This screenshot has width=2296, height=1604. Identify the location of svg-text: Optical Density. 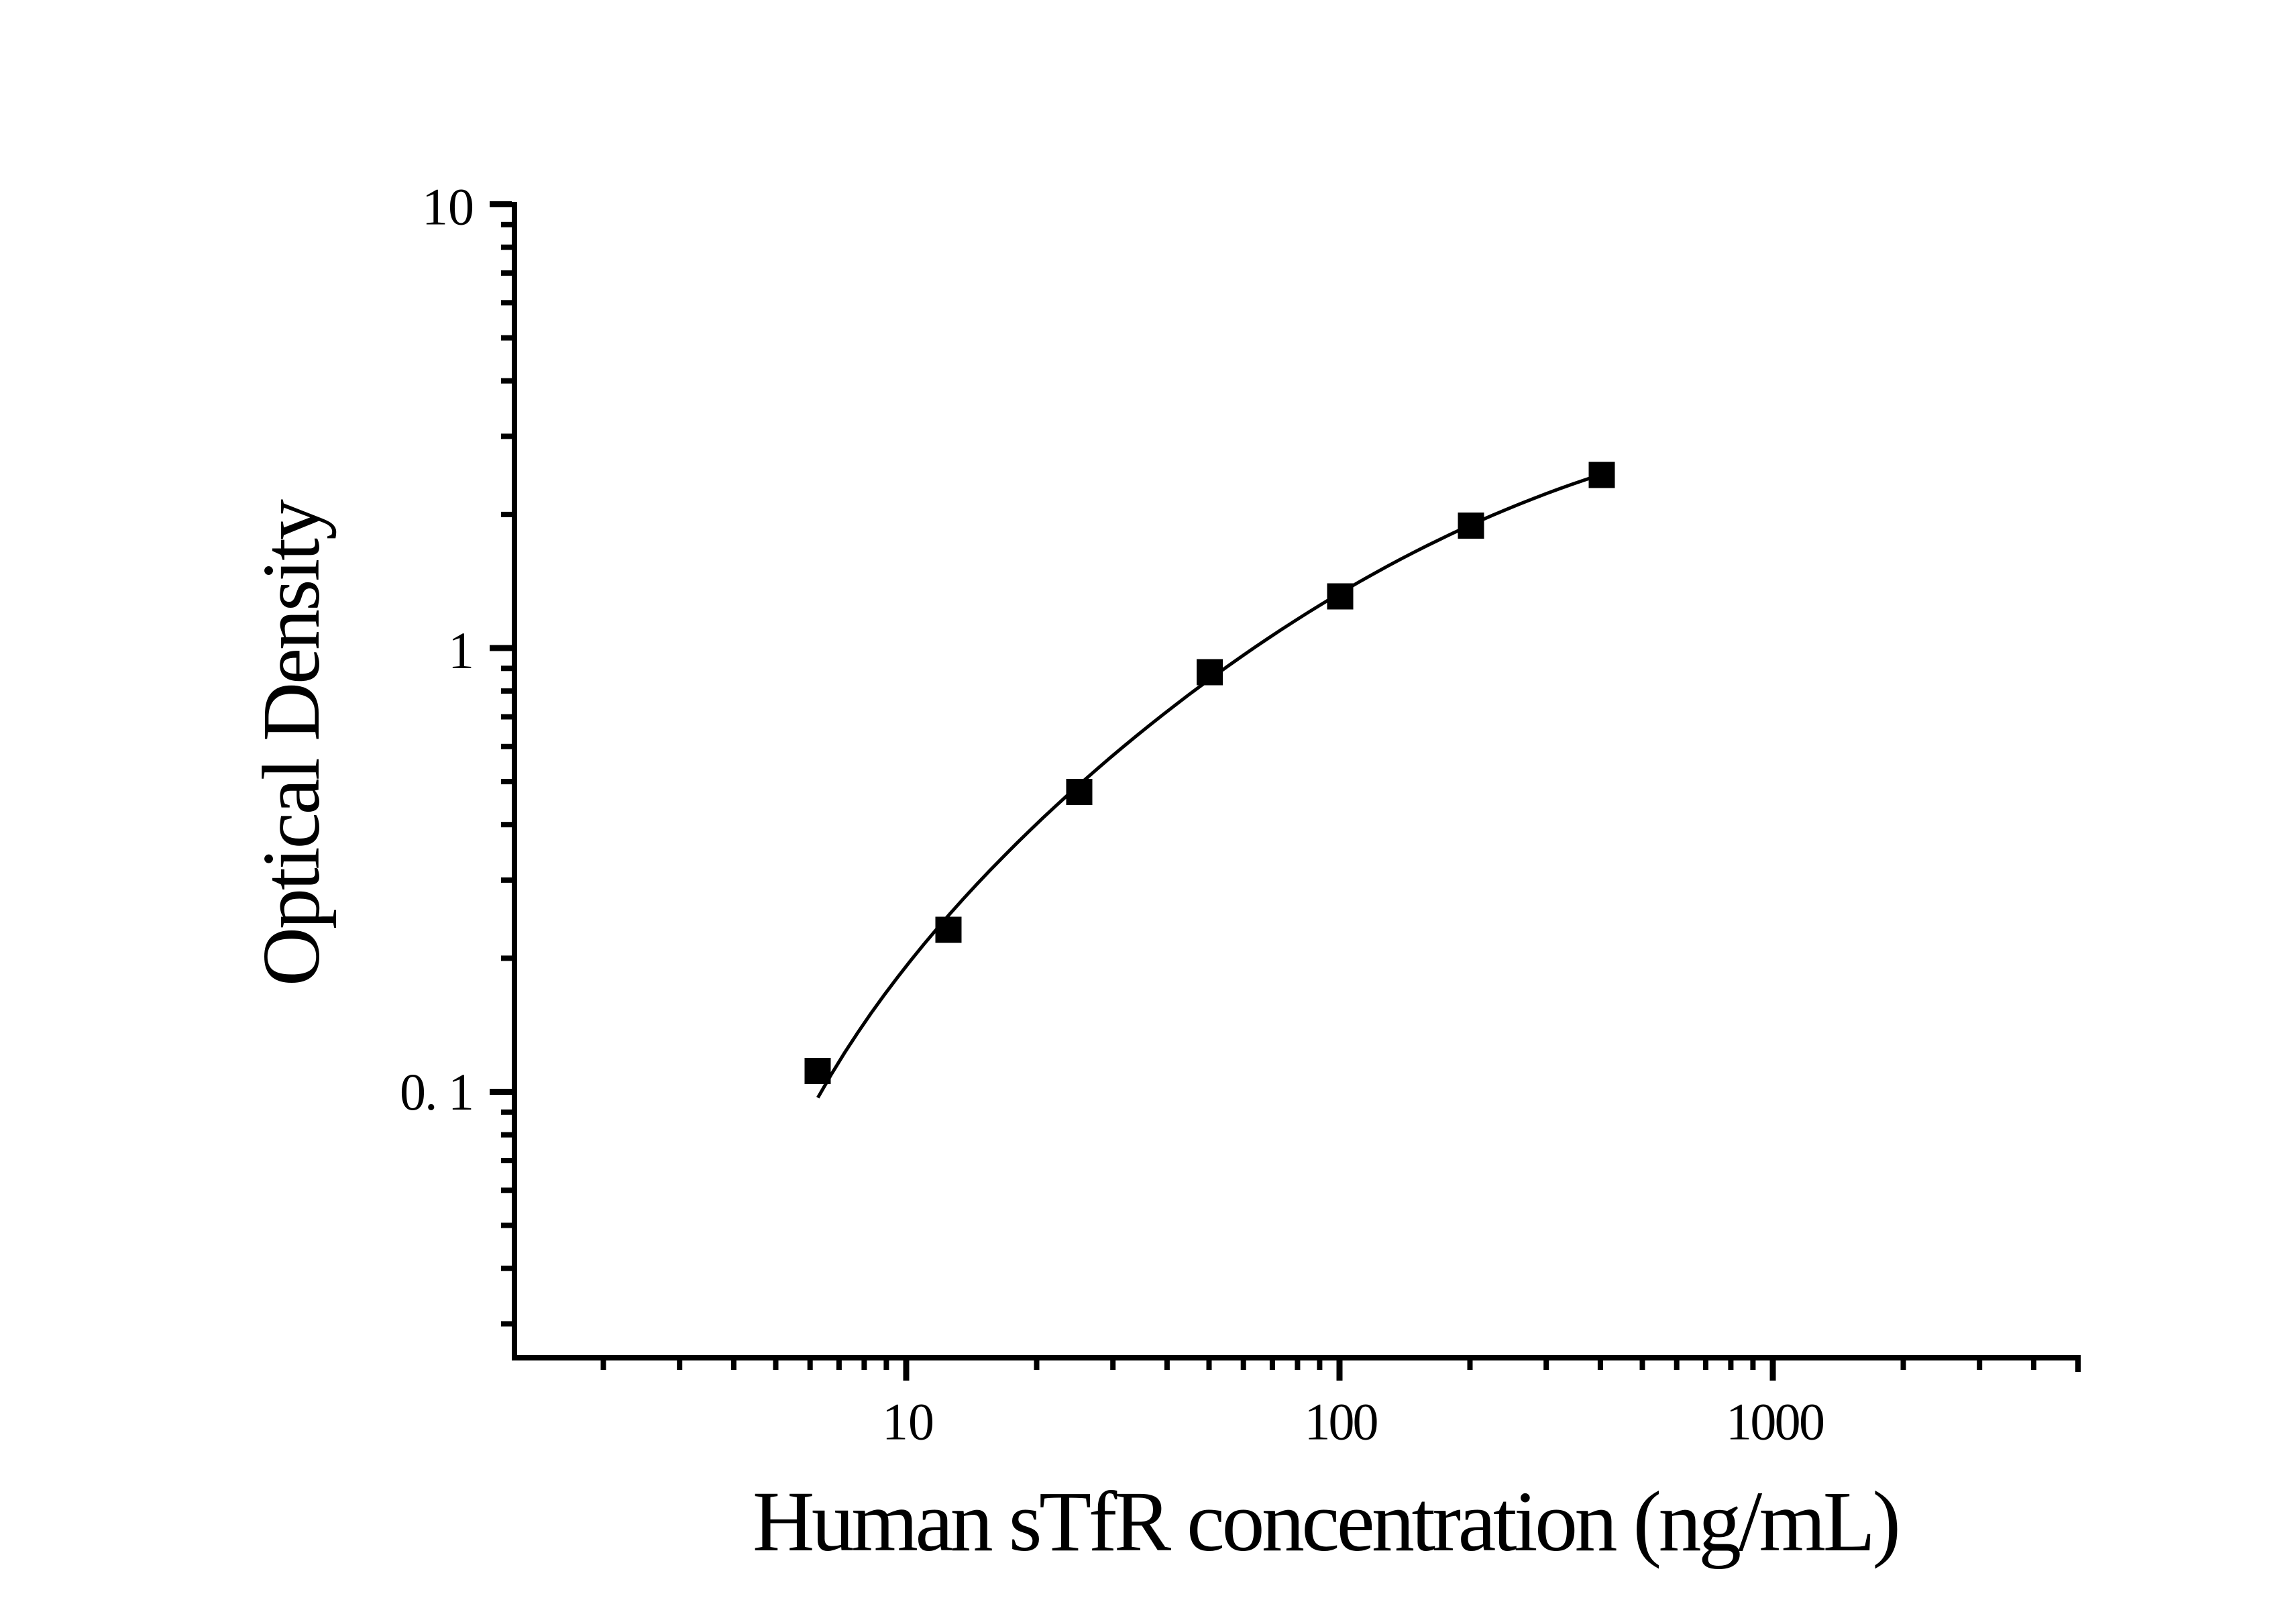
(291, 743).